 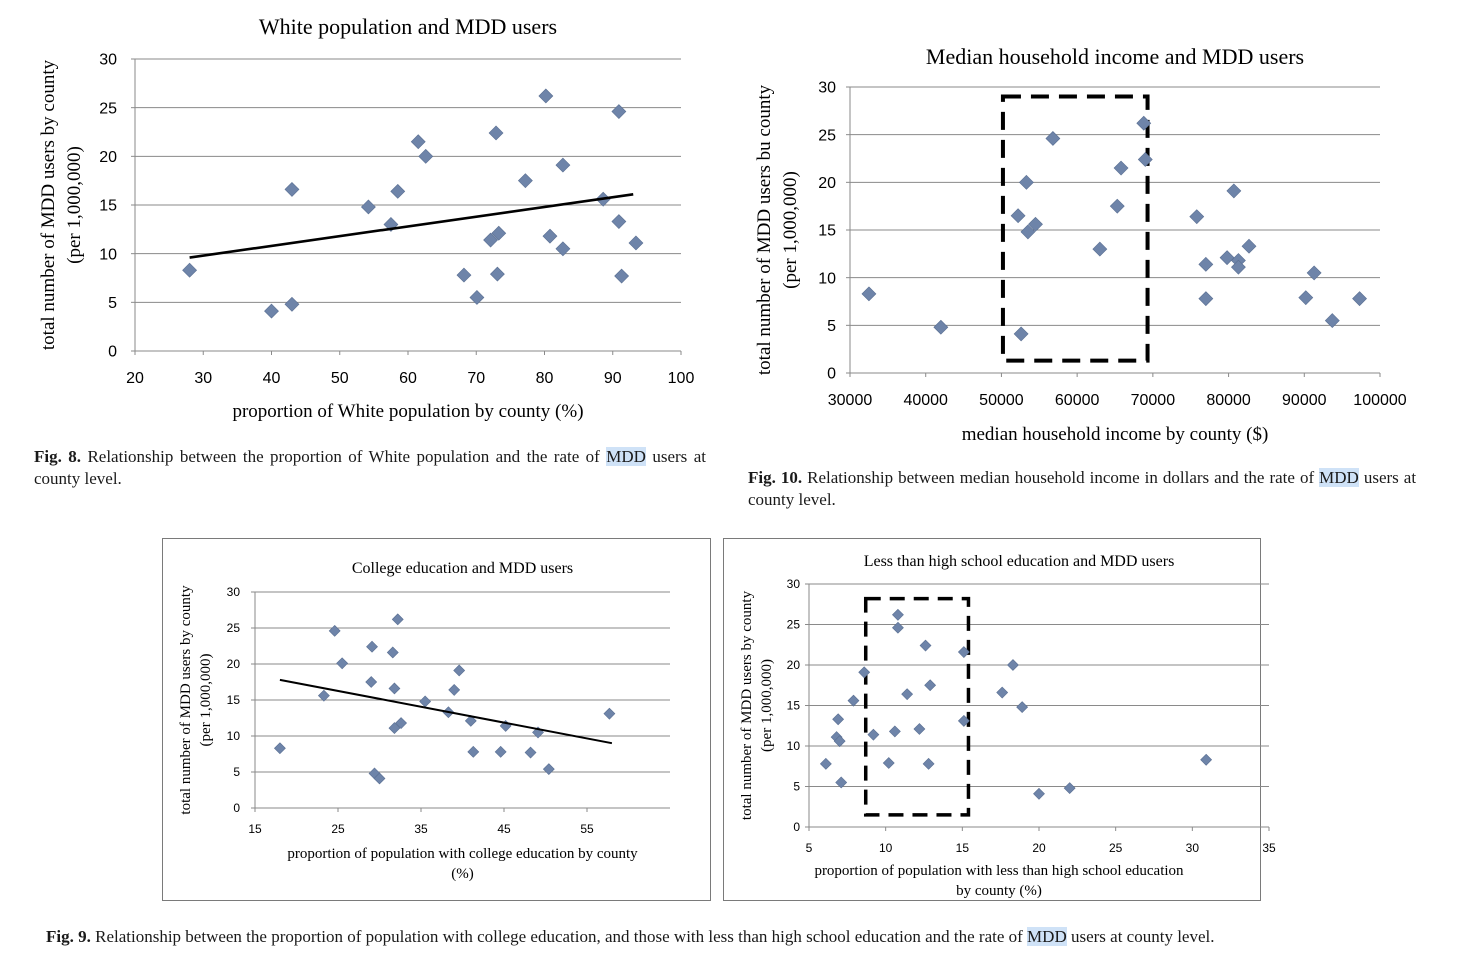 What do you see at coordinates (681, 378) in the screenshot?
I see `x-tick-label: 100` at bounding box center [681, 378].